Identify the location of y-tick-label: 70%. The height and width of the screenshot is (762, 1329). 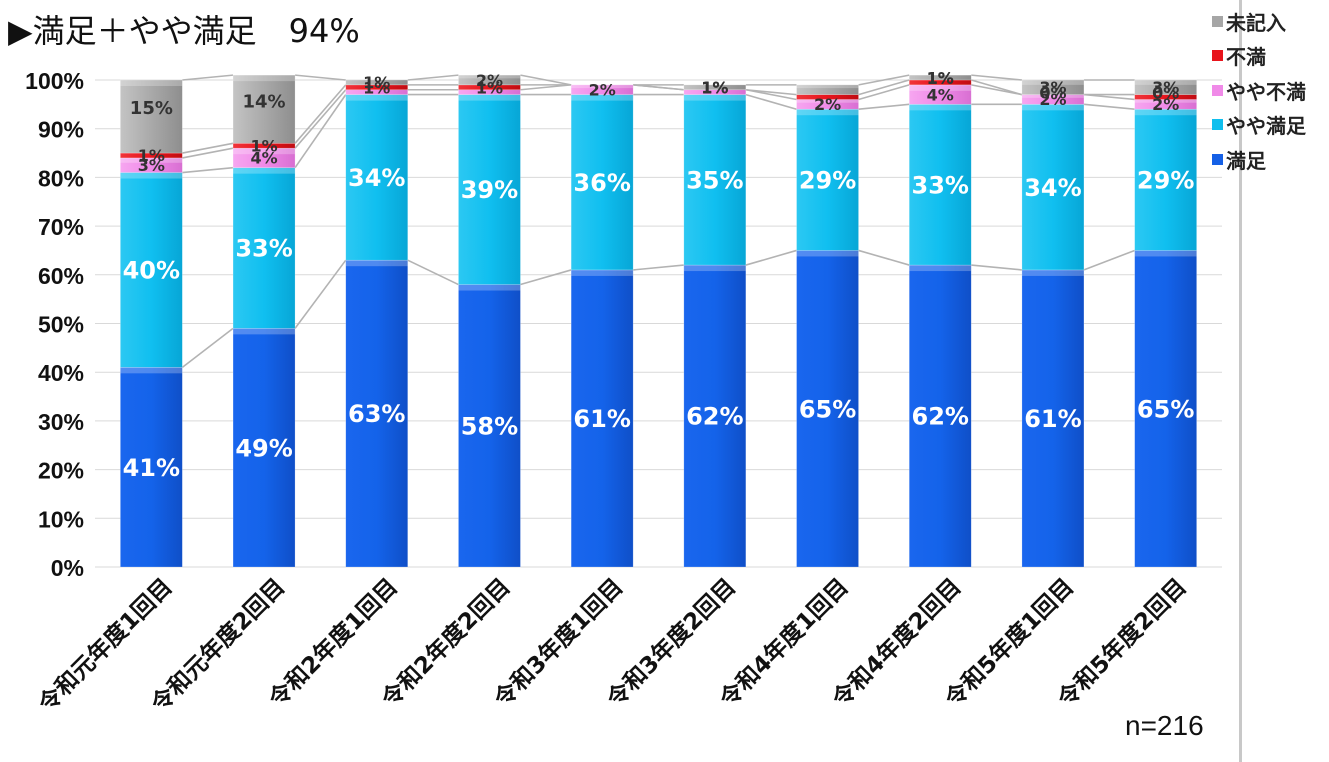
(61, 227).